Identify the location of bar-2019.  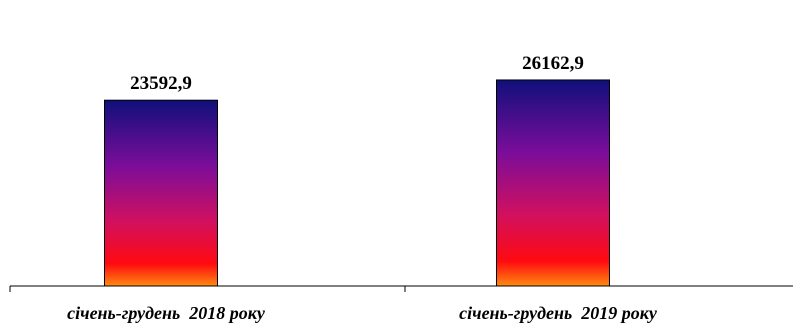
(553, 183).